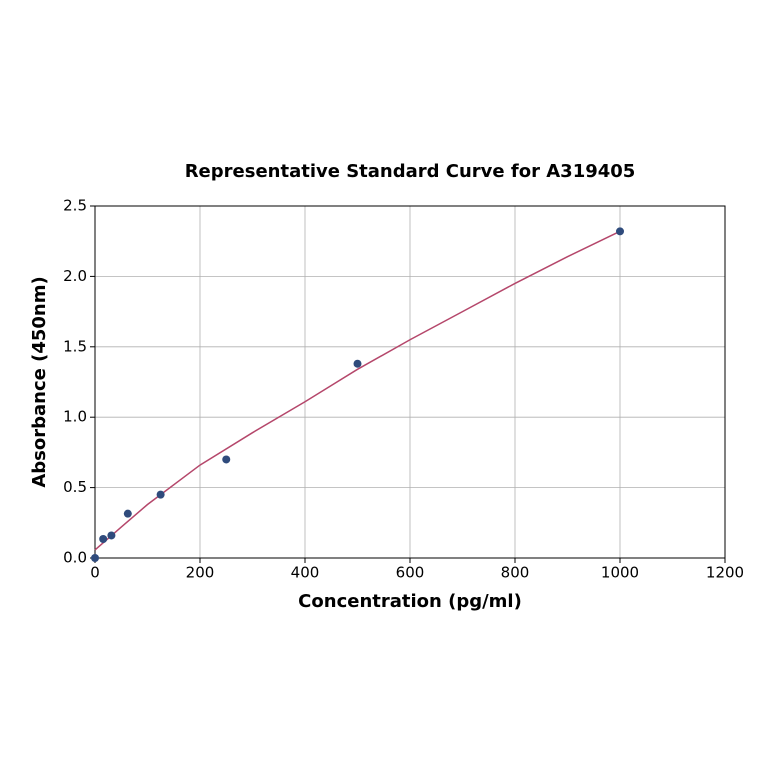 This screenshot has height=764, width=764. I want to click on x-axis-label: Concentration (pg/ml), so click(410, 601).